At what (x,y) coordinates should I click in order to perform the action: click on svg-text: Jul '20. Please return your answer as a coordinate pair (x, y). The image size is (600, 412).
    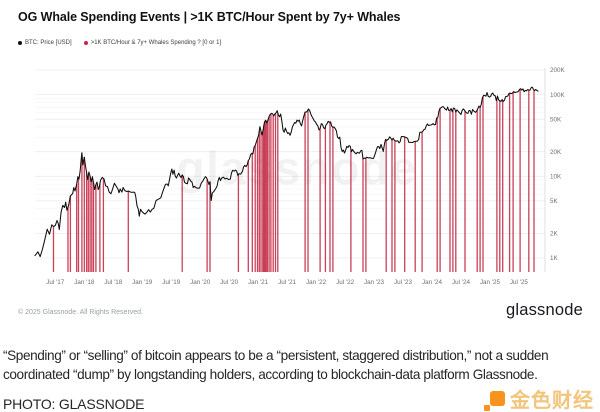
    Looking at the image, I should click on (229, 282).